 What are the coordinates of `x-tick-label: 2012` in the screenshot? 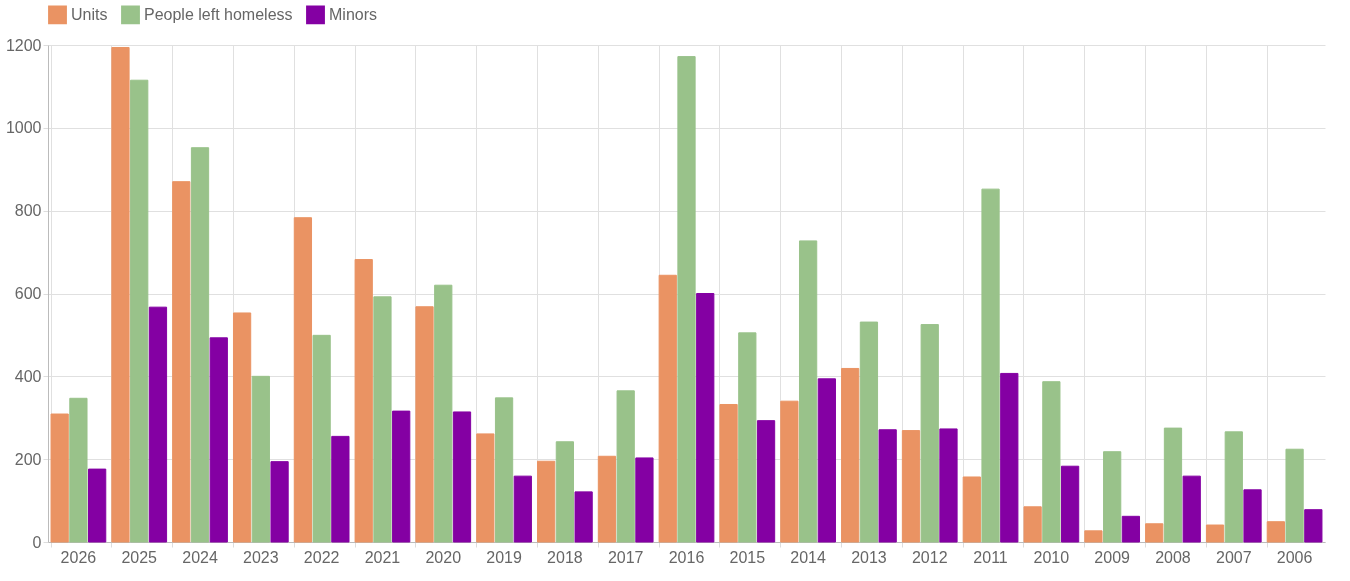 It's located at (929, 557).